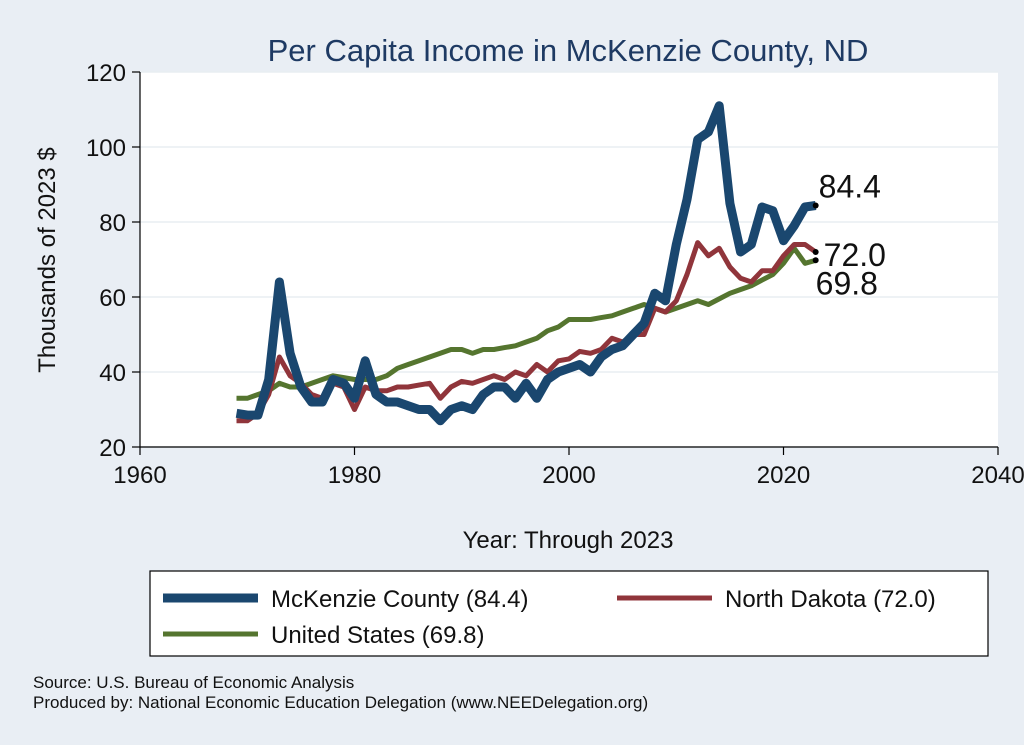 Image resolution: width=1024 pixels, height=745 pixels. What do you see at coordinates (112, 298) in the screenshot?
I see `y-tick-label: 60` at bounding box center [112, 298].